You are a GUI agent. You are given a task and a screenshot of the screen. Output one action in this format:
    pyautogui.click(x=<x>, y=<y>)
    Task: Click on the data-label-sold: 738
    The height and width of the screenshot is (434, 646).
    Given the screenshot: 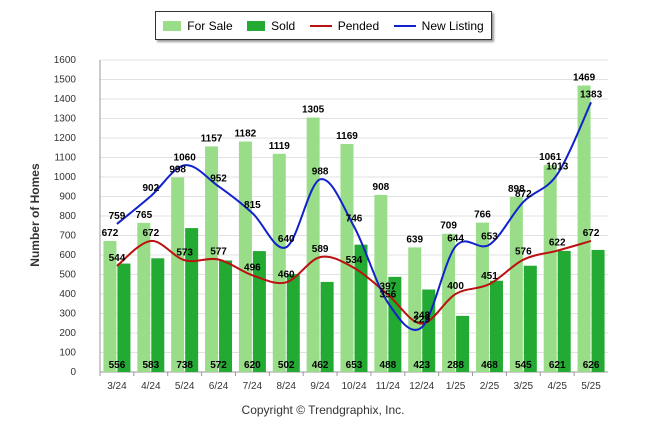 What is the action you would take?
    pyautogui.click(x=184, y=365)
    